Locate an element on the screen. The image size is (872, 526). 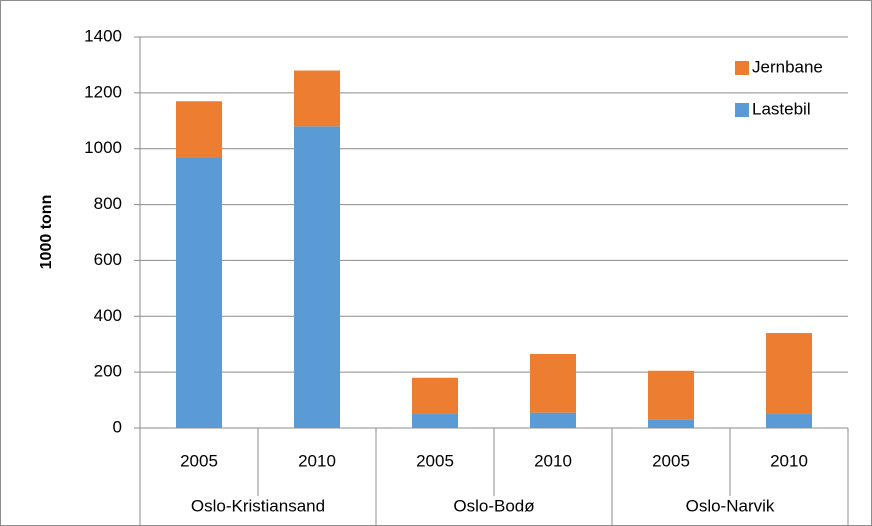
y-tick-label: 1000 is located at coordinates (103, 147).